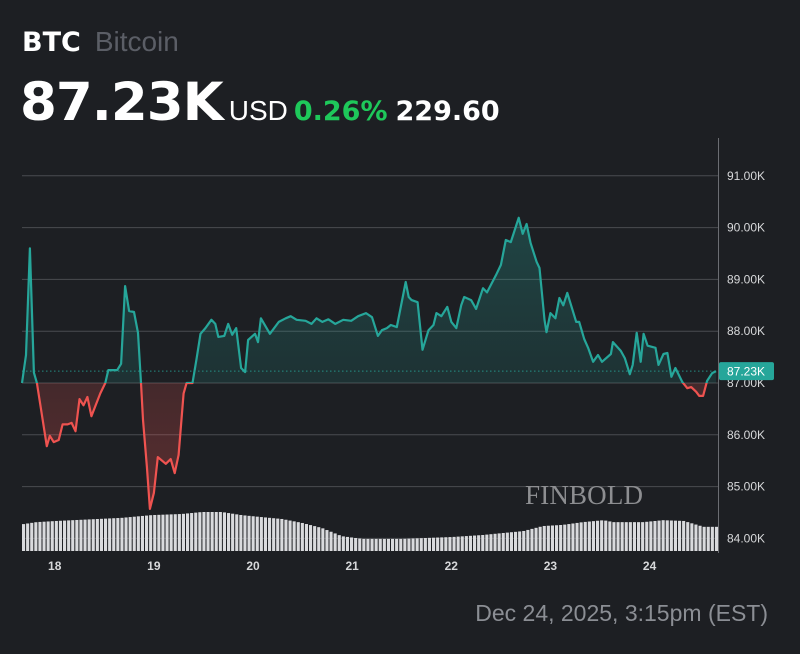 The image size is (800, 654). Describe the element at coordinates (122, 102) in the screenshot. I see `current-price: 87.23K` at that location.